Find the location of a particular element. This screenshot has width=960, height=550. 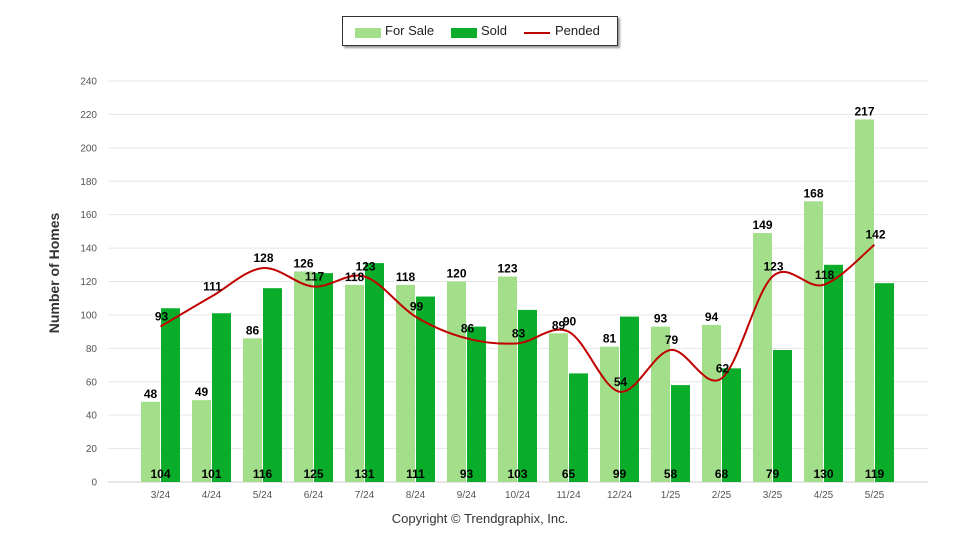

y-tick-label: 140 is located at coordinates (88, 249).